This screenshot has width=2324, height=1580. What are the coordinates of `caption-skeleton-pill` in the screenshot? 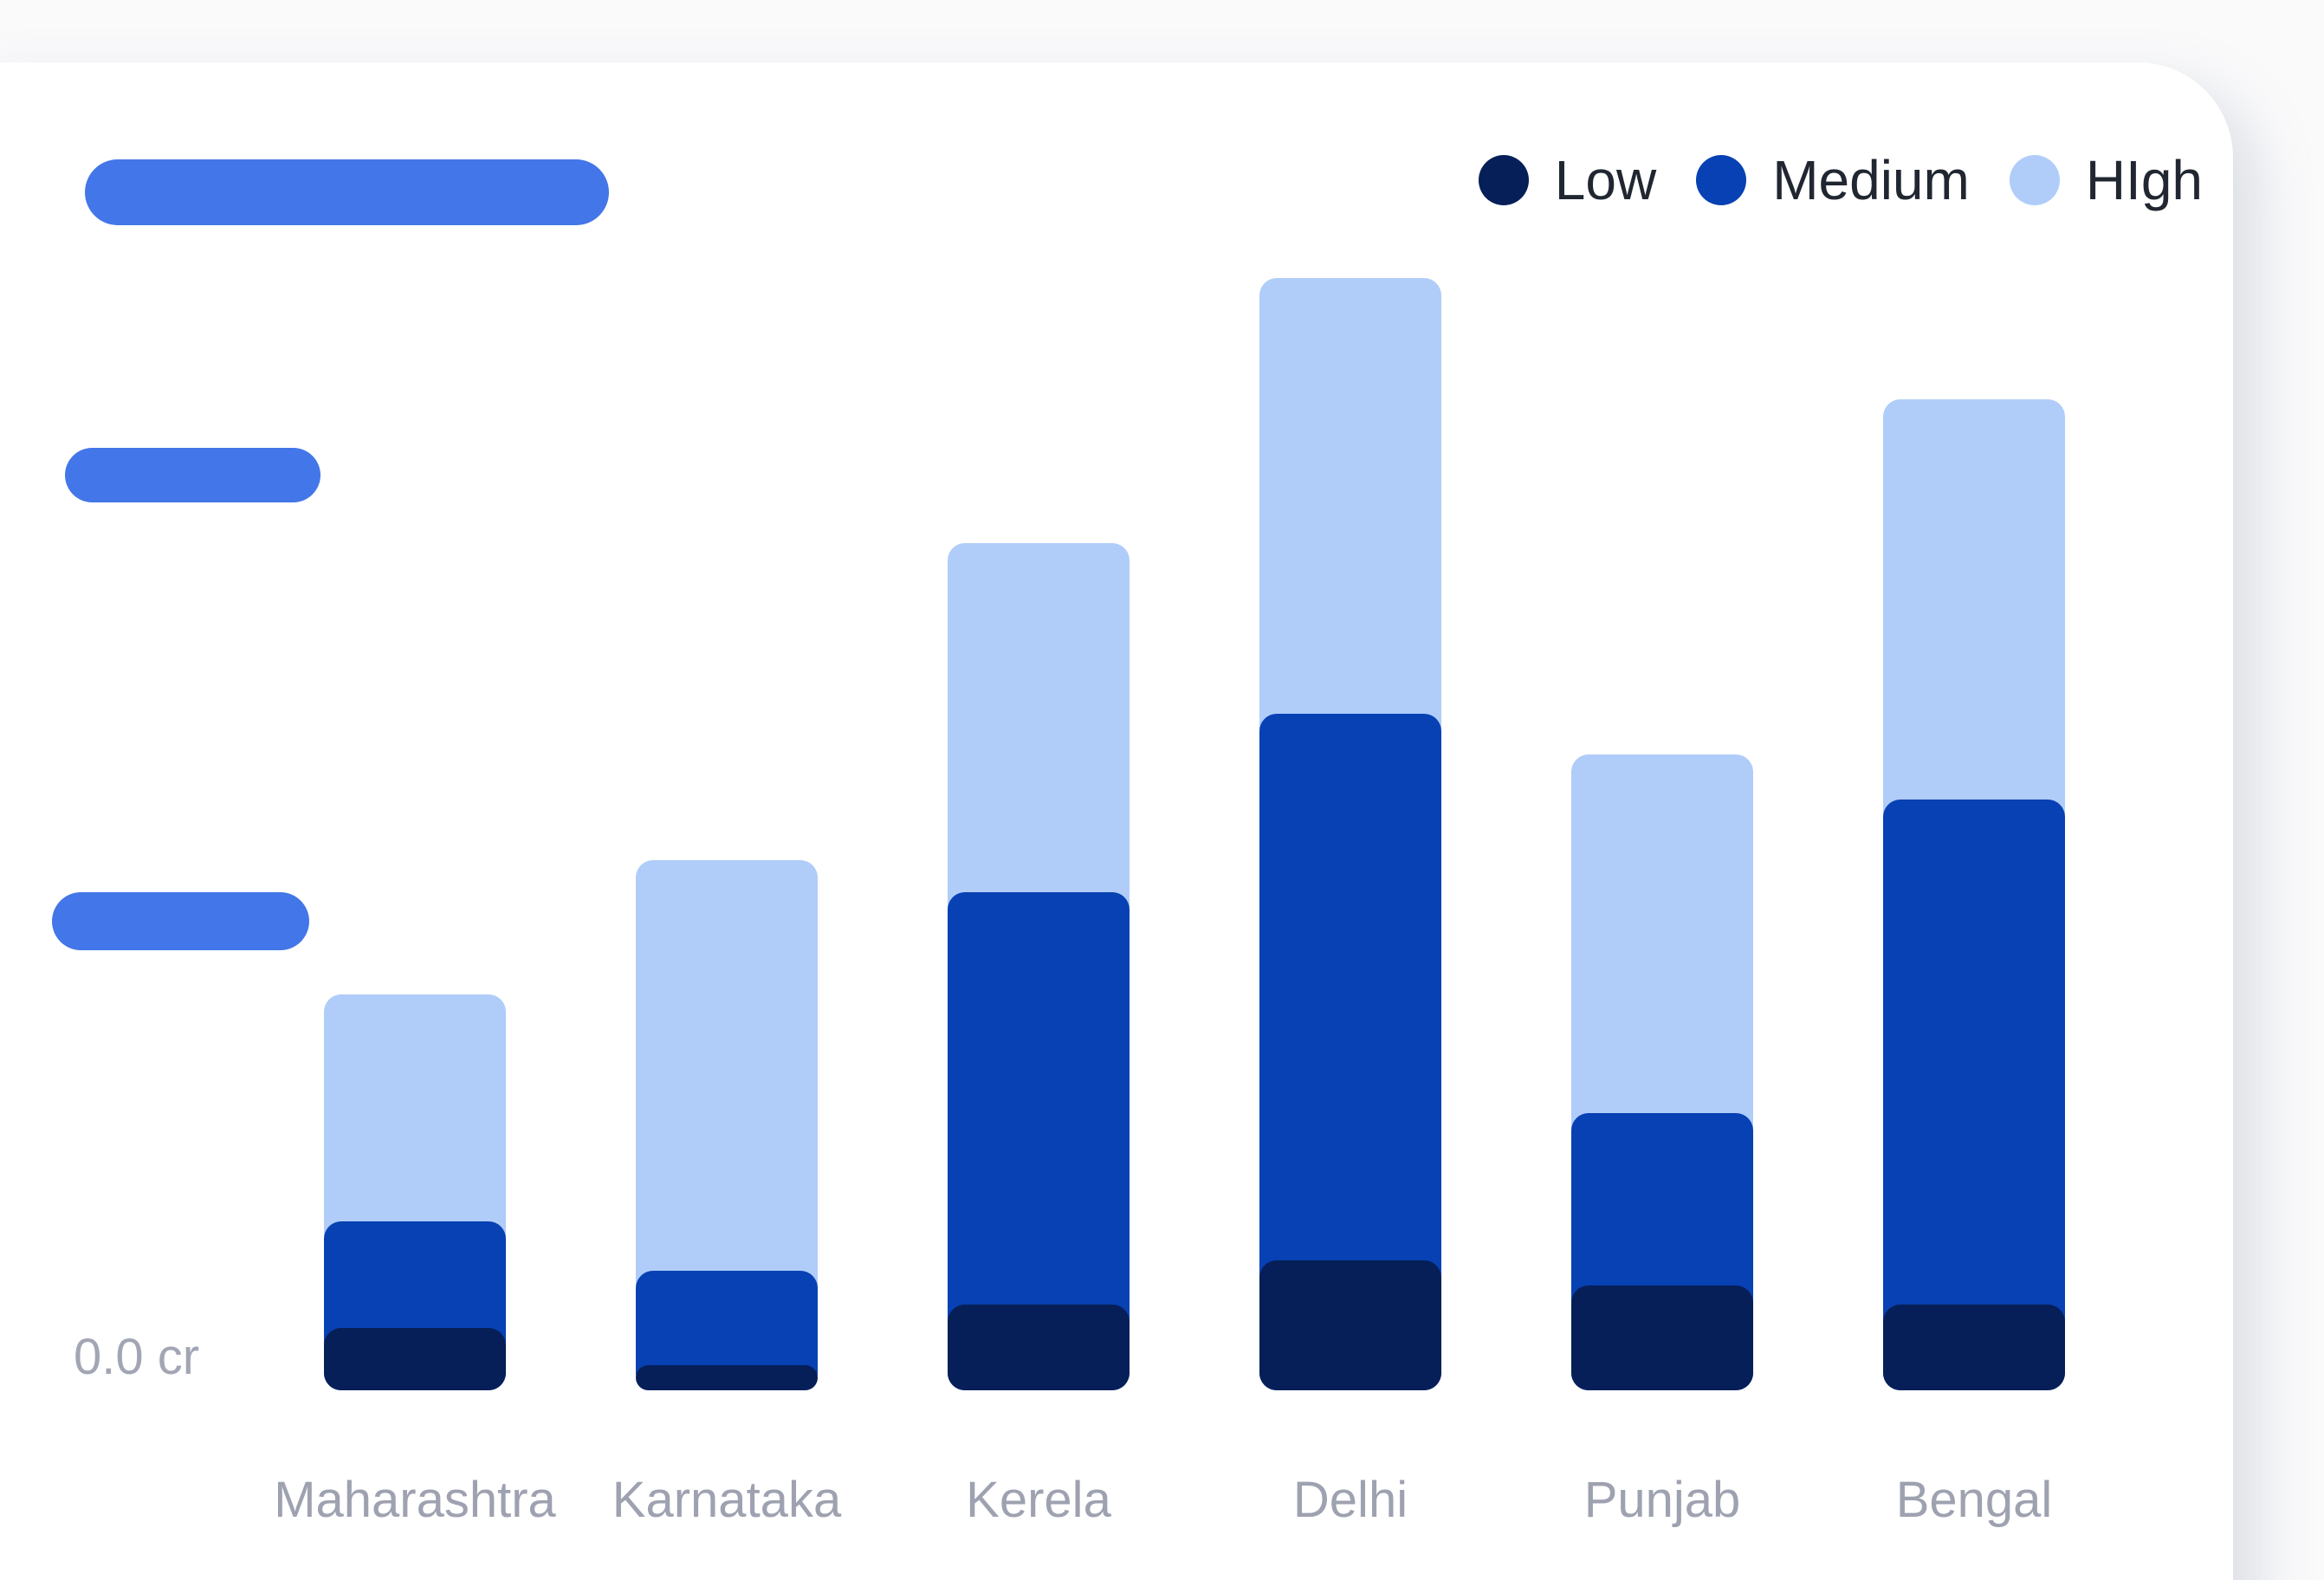 It's located at (180, 921).